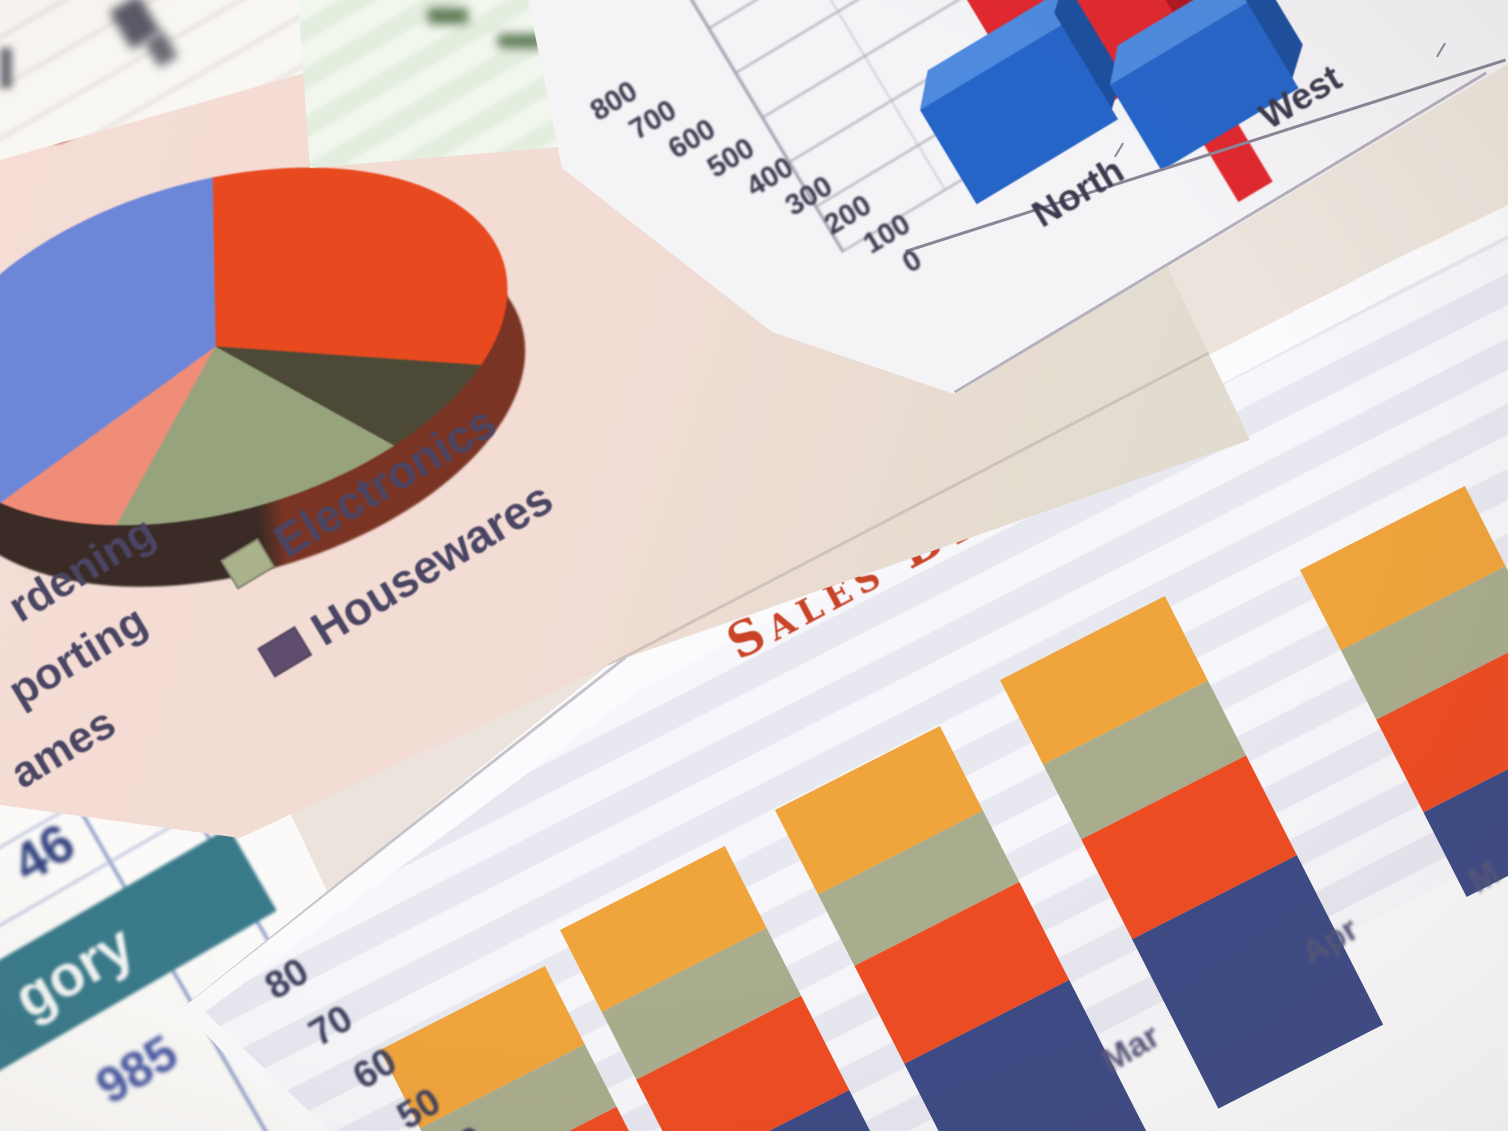 Image resolution: width=1508 pixels, height=1131 pixels. I want to click on legend-item-games-partial: ames, so click(63, 748).